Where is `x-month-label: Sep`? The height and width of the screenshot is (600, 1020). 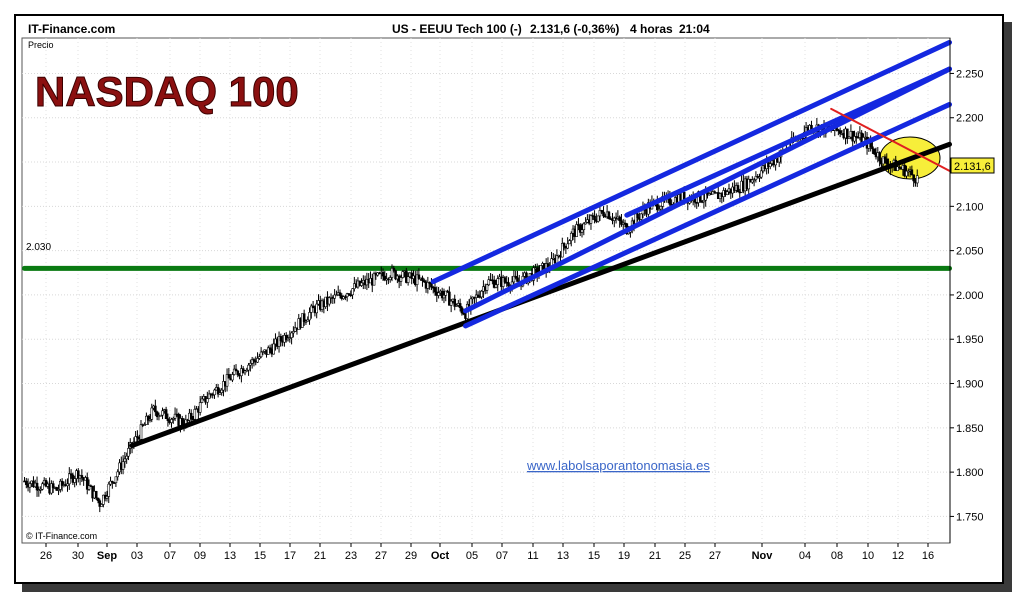
x-month-label: Sep is located at coordinates (107, 556).